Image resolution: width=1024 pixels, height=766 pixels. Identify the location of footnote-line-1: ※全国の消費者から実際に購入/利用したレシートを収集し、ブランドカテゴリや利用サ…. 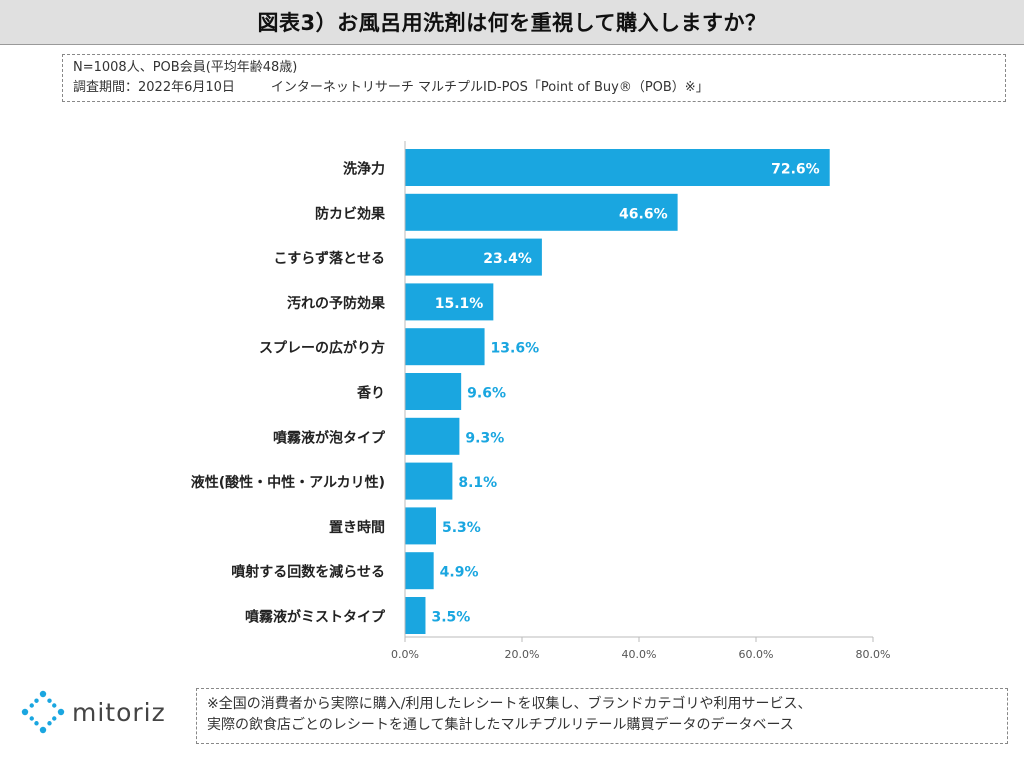
(509, 704).